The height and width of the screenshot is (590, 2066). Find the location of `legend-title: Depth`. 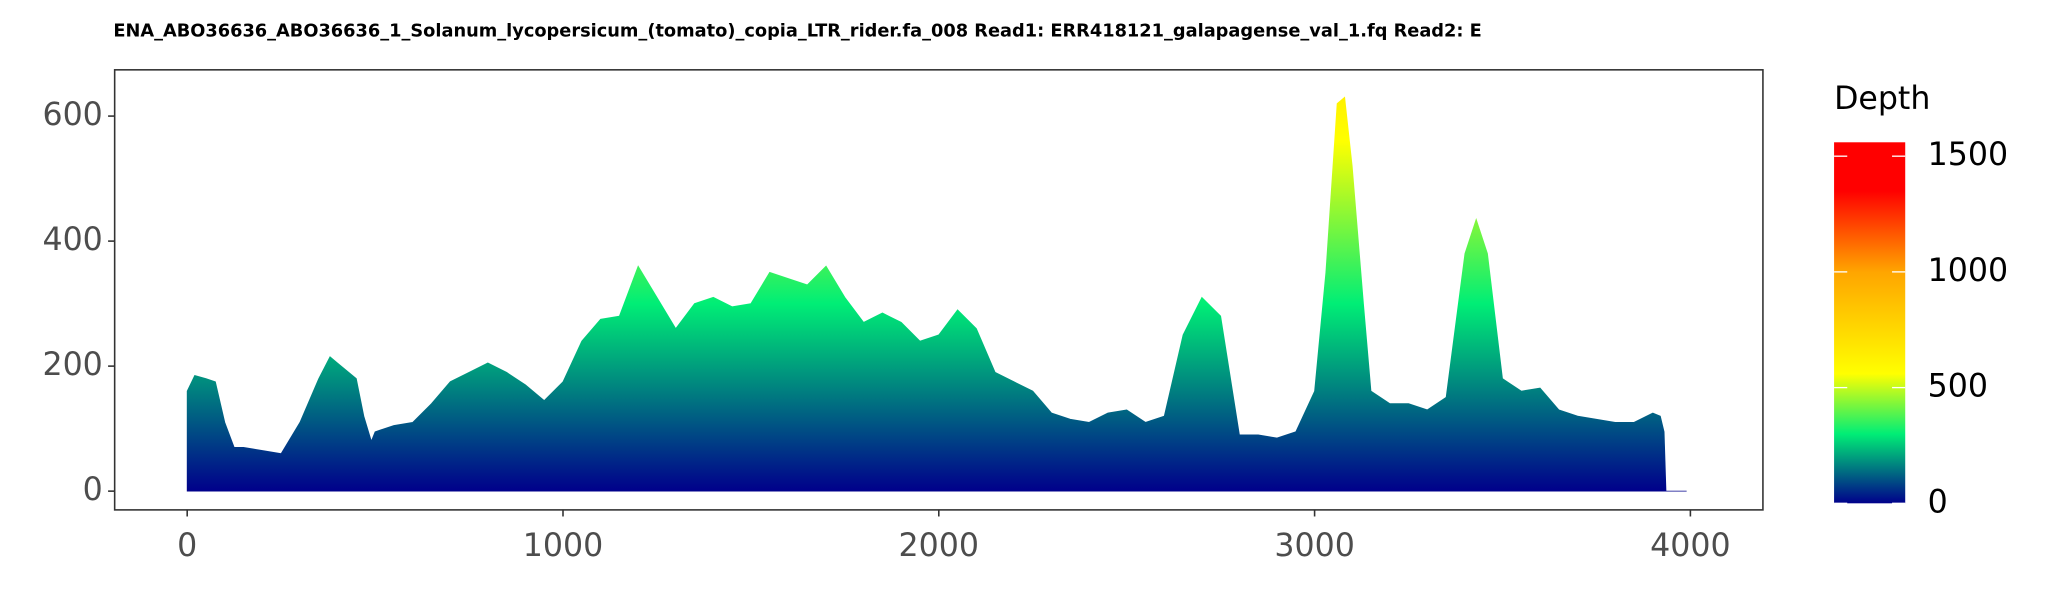

legend-title: Depth is located at coordinates (1882, 99).